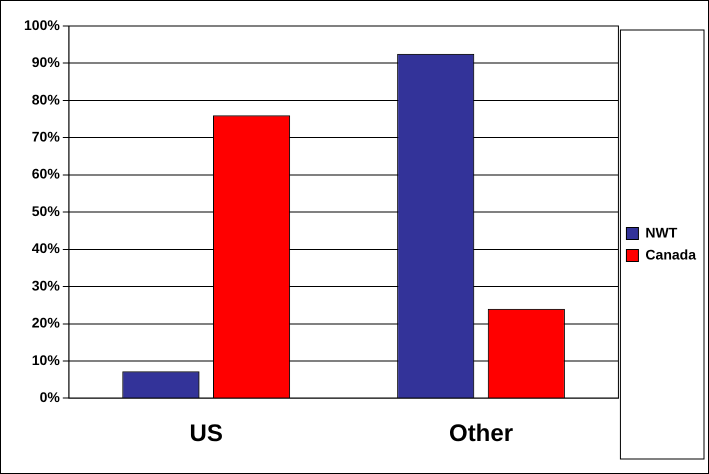 Image resolution: width=709 pixels, height=474 pixels. I want to click on x-tick-label: Other, so click(481, 434).